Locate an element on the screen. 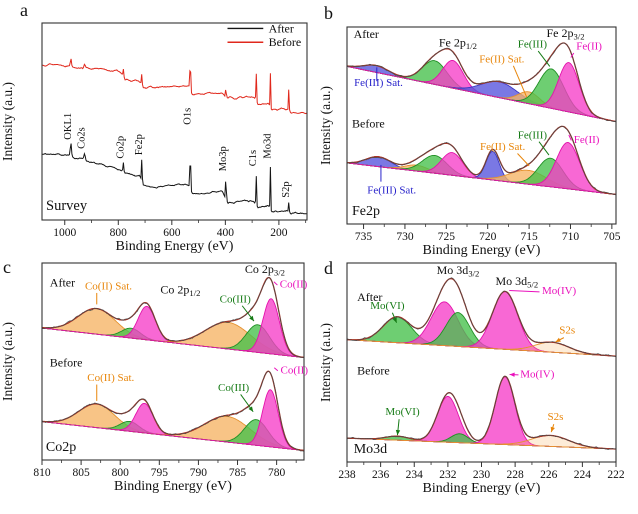 The width and height of the screenshot is (638, 514). peak-label: Fe2p is located at coordinates (139, 144).